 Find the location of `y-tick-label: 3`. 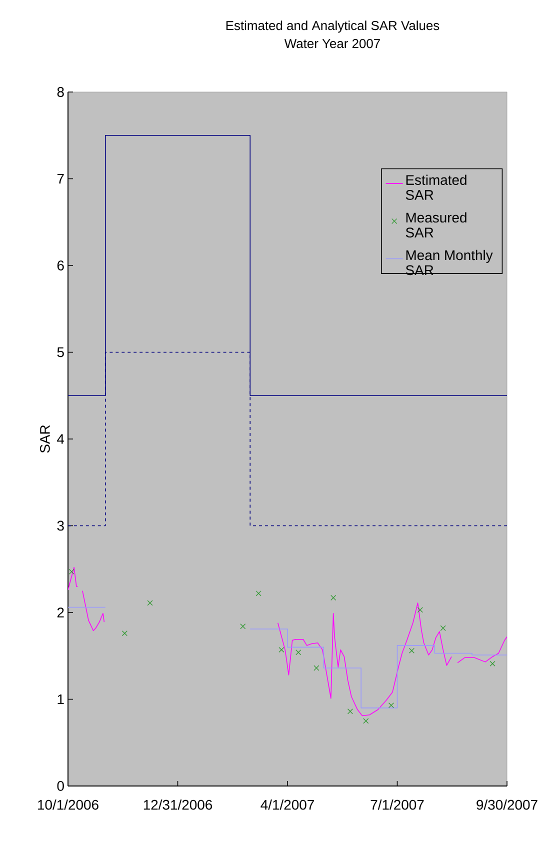

y-tick-label: 3 is located at coordinates (60, 525).